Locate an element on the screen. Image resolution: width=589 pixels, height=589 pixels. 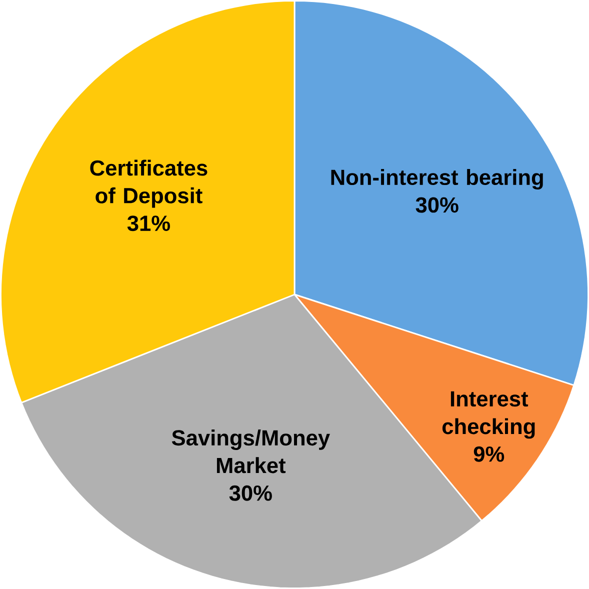
data-label: 9% is located at coordinates (489, 454).